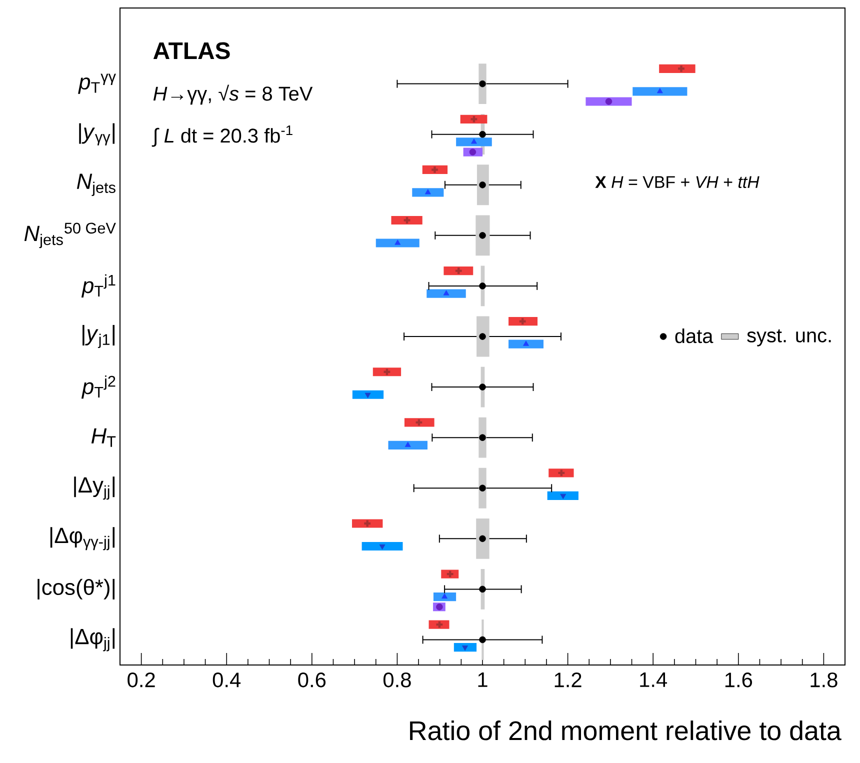 The image size is (860, 763). Describe the element at coordinates (98, 387) in the screenshot. I see `y-tick-label: p$_{T}$j2` at that location.